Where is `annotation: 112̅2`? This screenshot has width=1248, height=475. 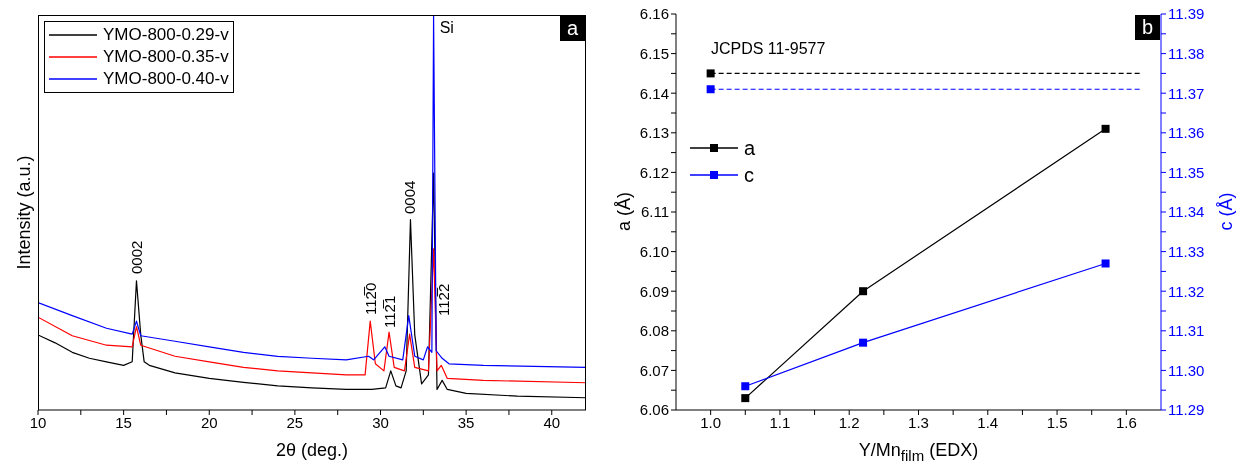 annotation: 112̅2 is located at coordinates (444, 299).